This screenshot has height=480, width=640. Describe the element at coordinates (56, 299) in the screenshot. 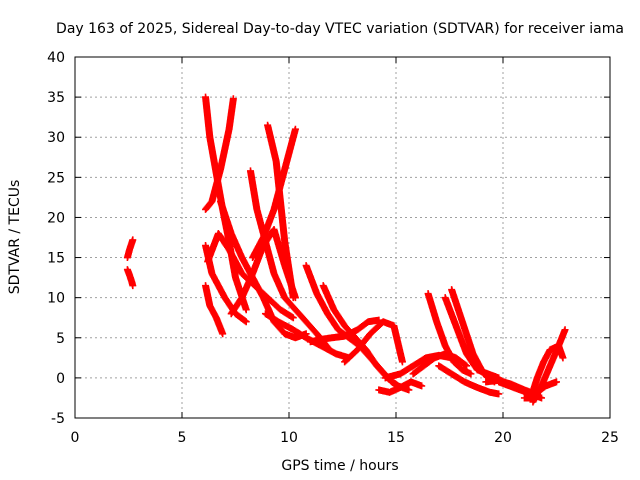

I see `y-tick-label: 10` at that location.